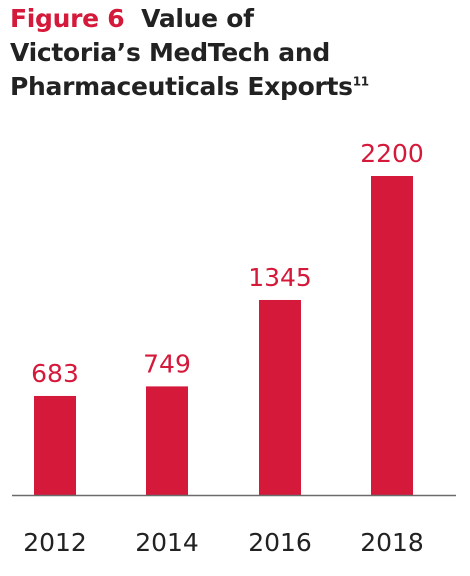  I want to click on bar-2014, so click(167, 440).